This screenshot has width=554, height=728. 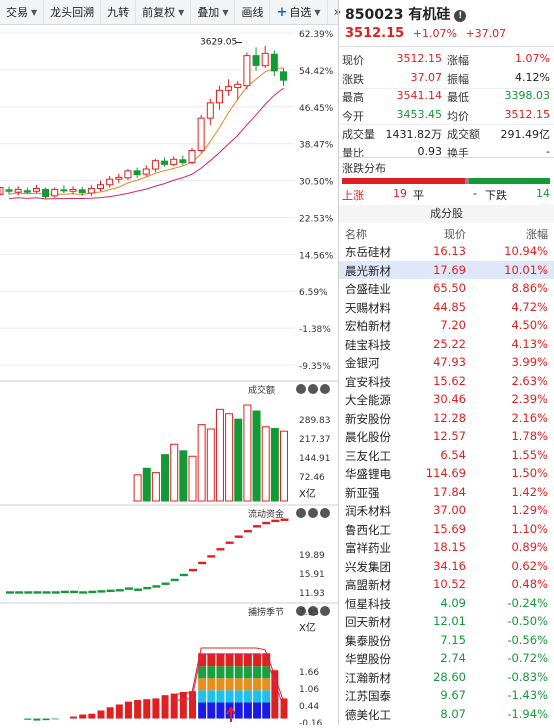 What do you see at coordinates (356, 234) in the screenshot?
I see `col-name-header: 名称` at bounding box center [356, 234].